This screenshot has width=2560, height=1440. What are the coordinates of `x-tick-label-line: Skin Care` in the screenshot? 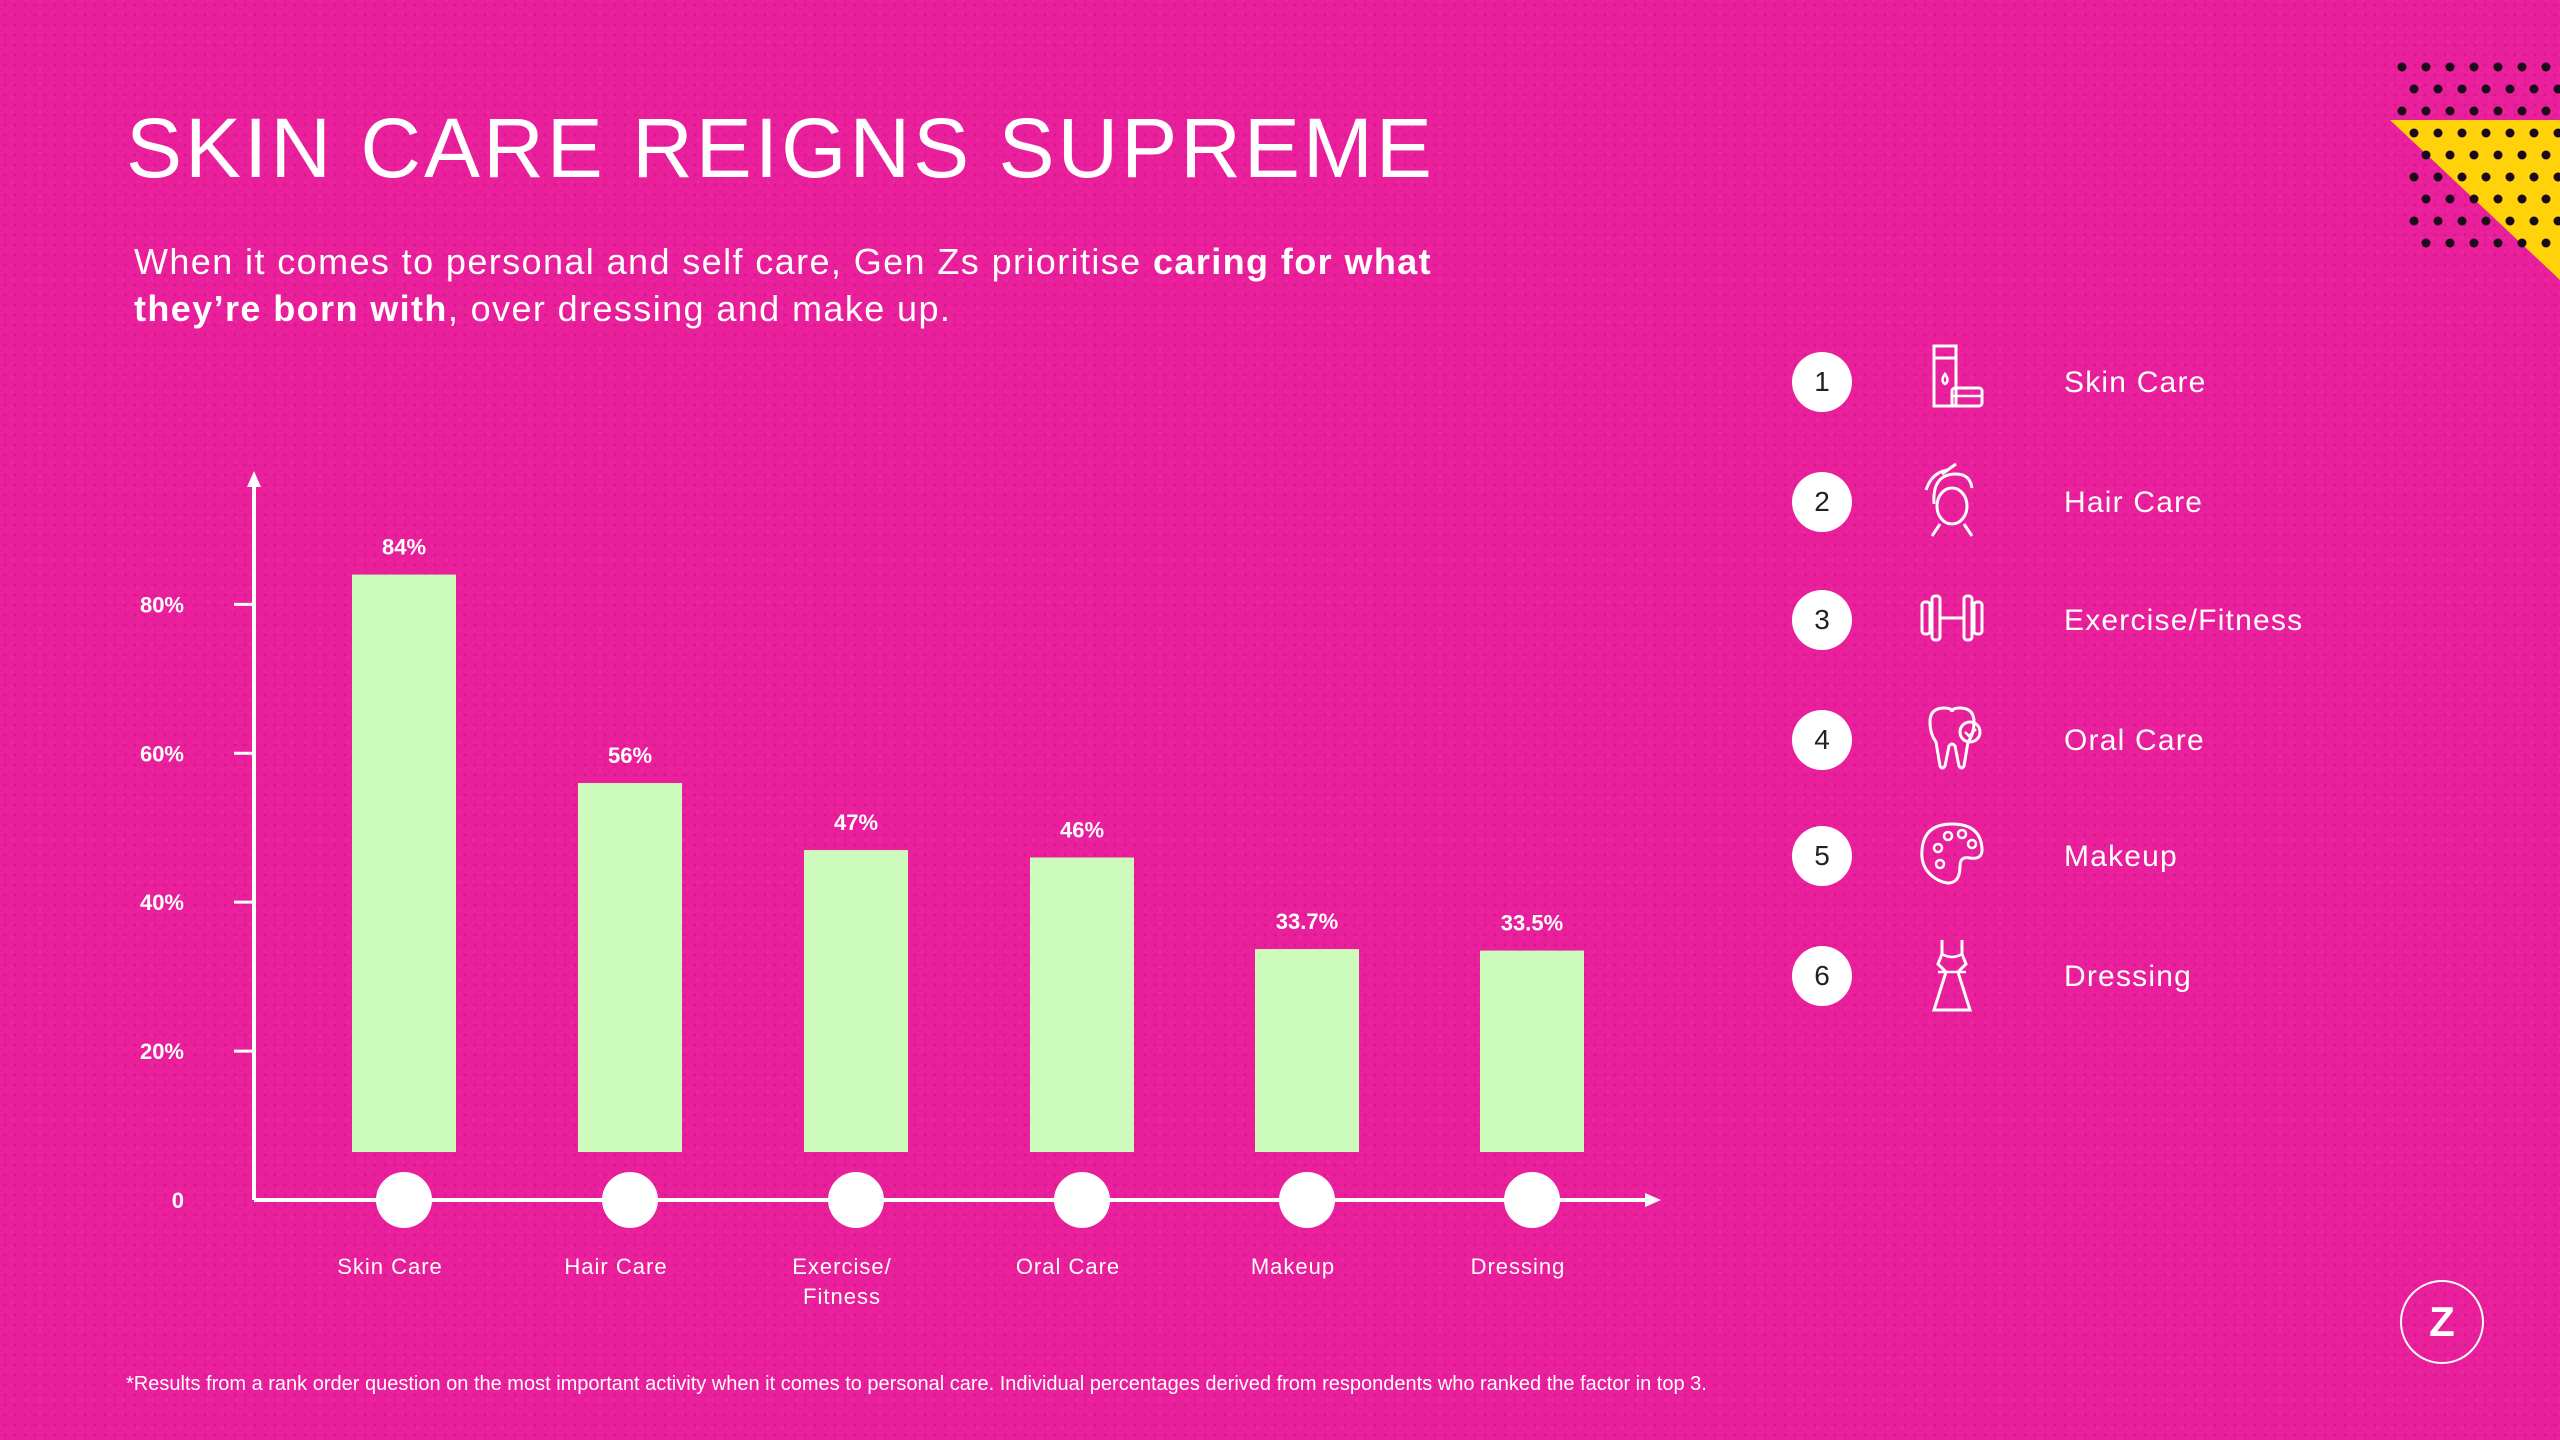 It's located at (390, 1266).